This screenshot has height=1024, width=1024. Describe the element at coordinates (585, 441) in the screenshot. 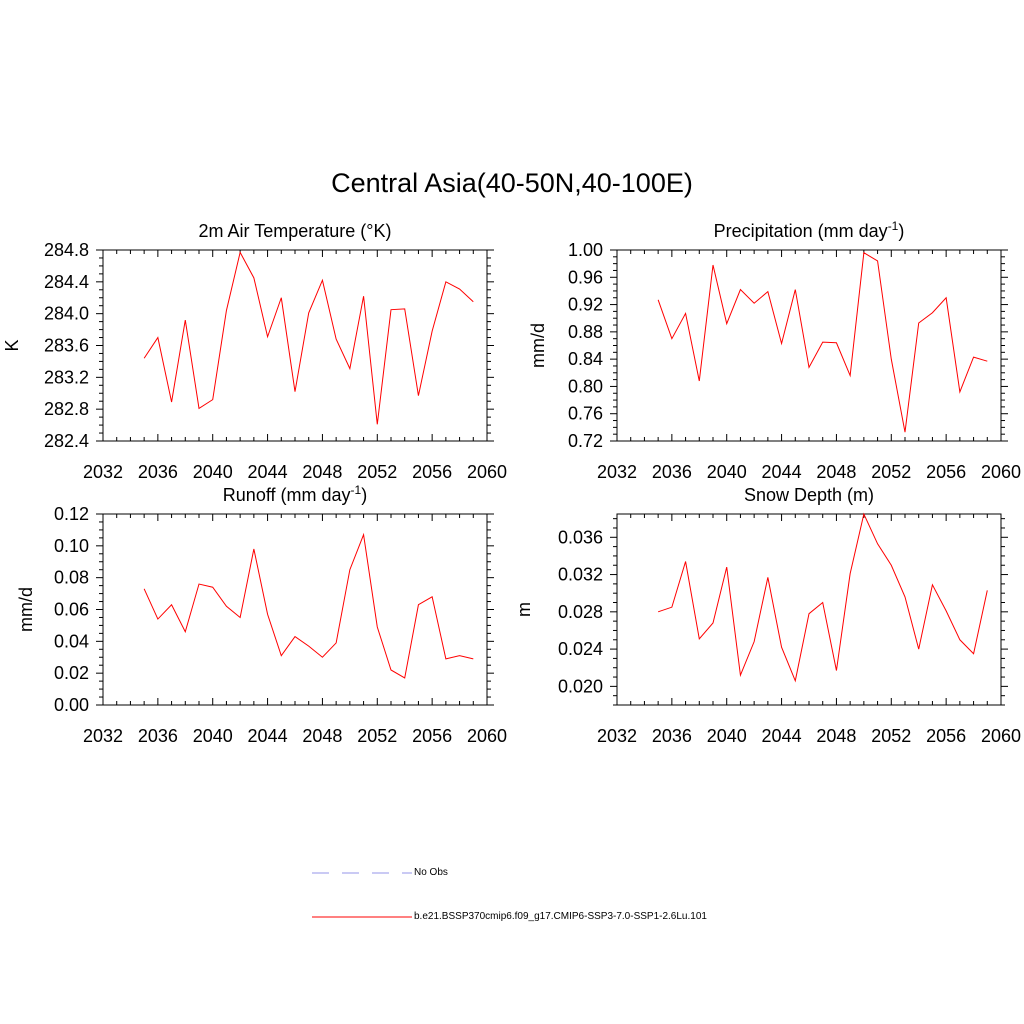

I see `panel2-y-tick-label: 0.72` at that location.